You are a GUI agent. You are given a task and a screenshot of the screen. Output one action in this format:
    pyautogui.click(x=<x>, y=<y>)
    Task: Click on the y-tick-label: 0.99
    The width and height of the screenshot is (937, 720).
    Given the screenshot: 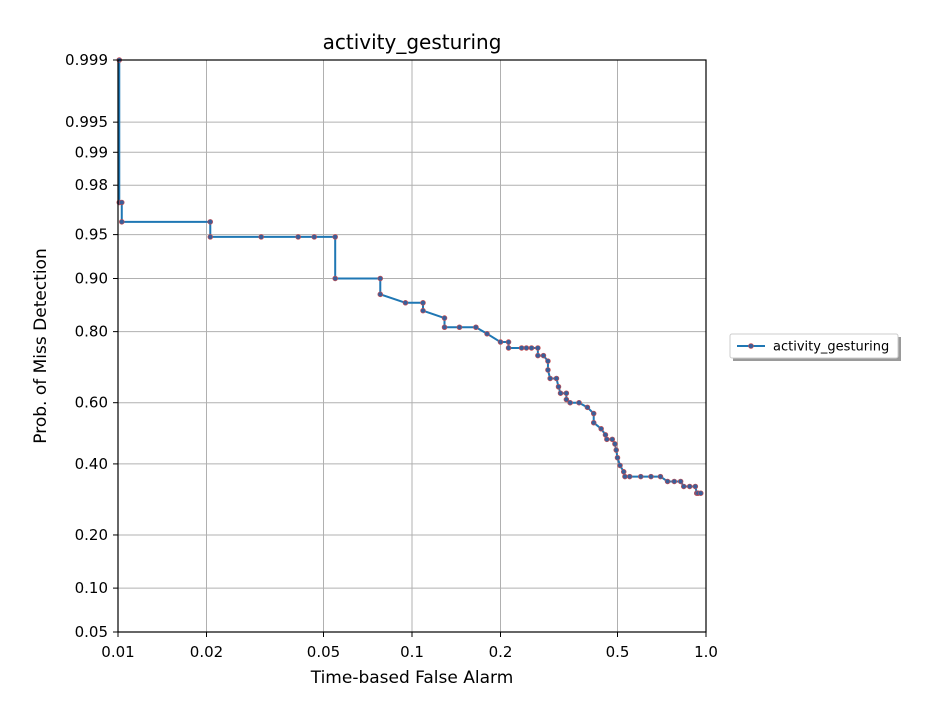 What is the action you would take?
    pyautogui.click(x=91, y=152)
    